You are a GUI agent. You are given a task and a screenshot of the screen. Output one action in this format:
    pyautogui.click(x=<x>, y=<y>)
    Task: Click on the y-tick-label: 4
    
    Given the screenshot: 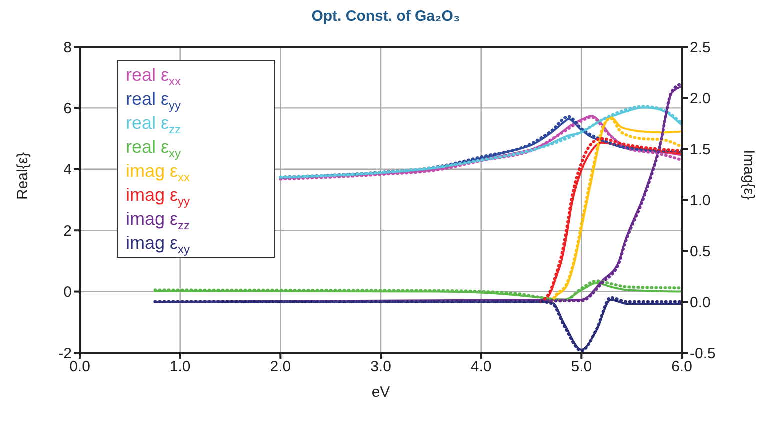 What is the action you would take?
    pyautogui.click(x=68, y=170)
    